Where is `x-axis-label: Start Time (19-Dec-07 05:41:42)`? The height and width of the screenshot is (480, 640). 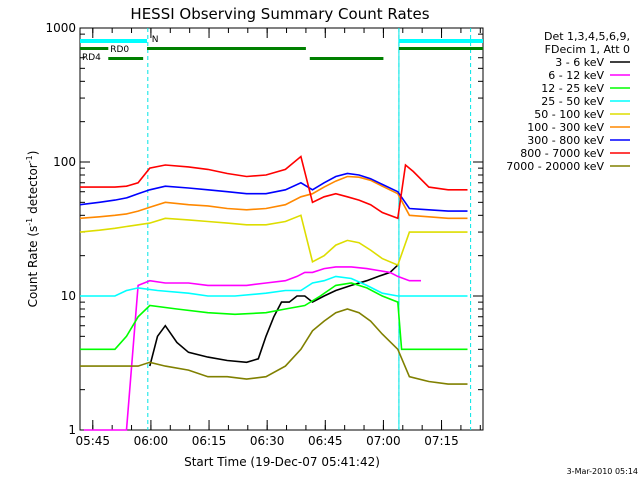
x-axis-label: Start Time (19-Dec-07 05:41:42) is located at coordinates (282, 462).